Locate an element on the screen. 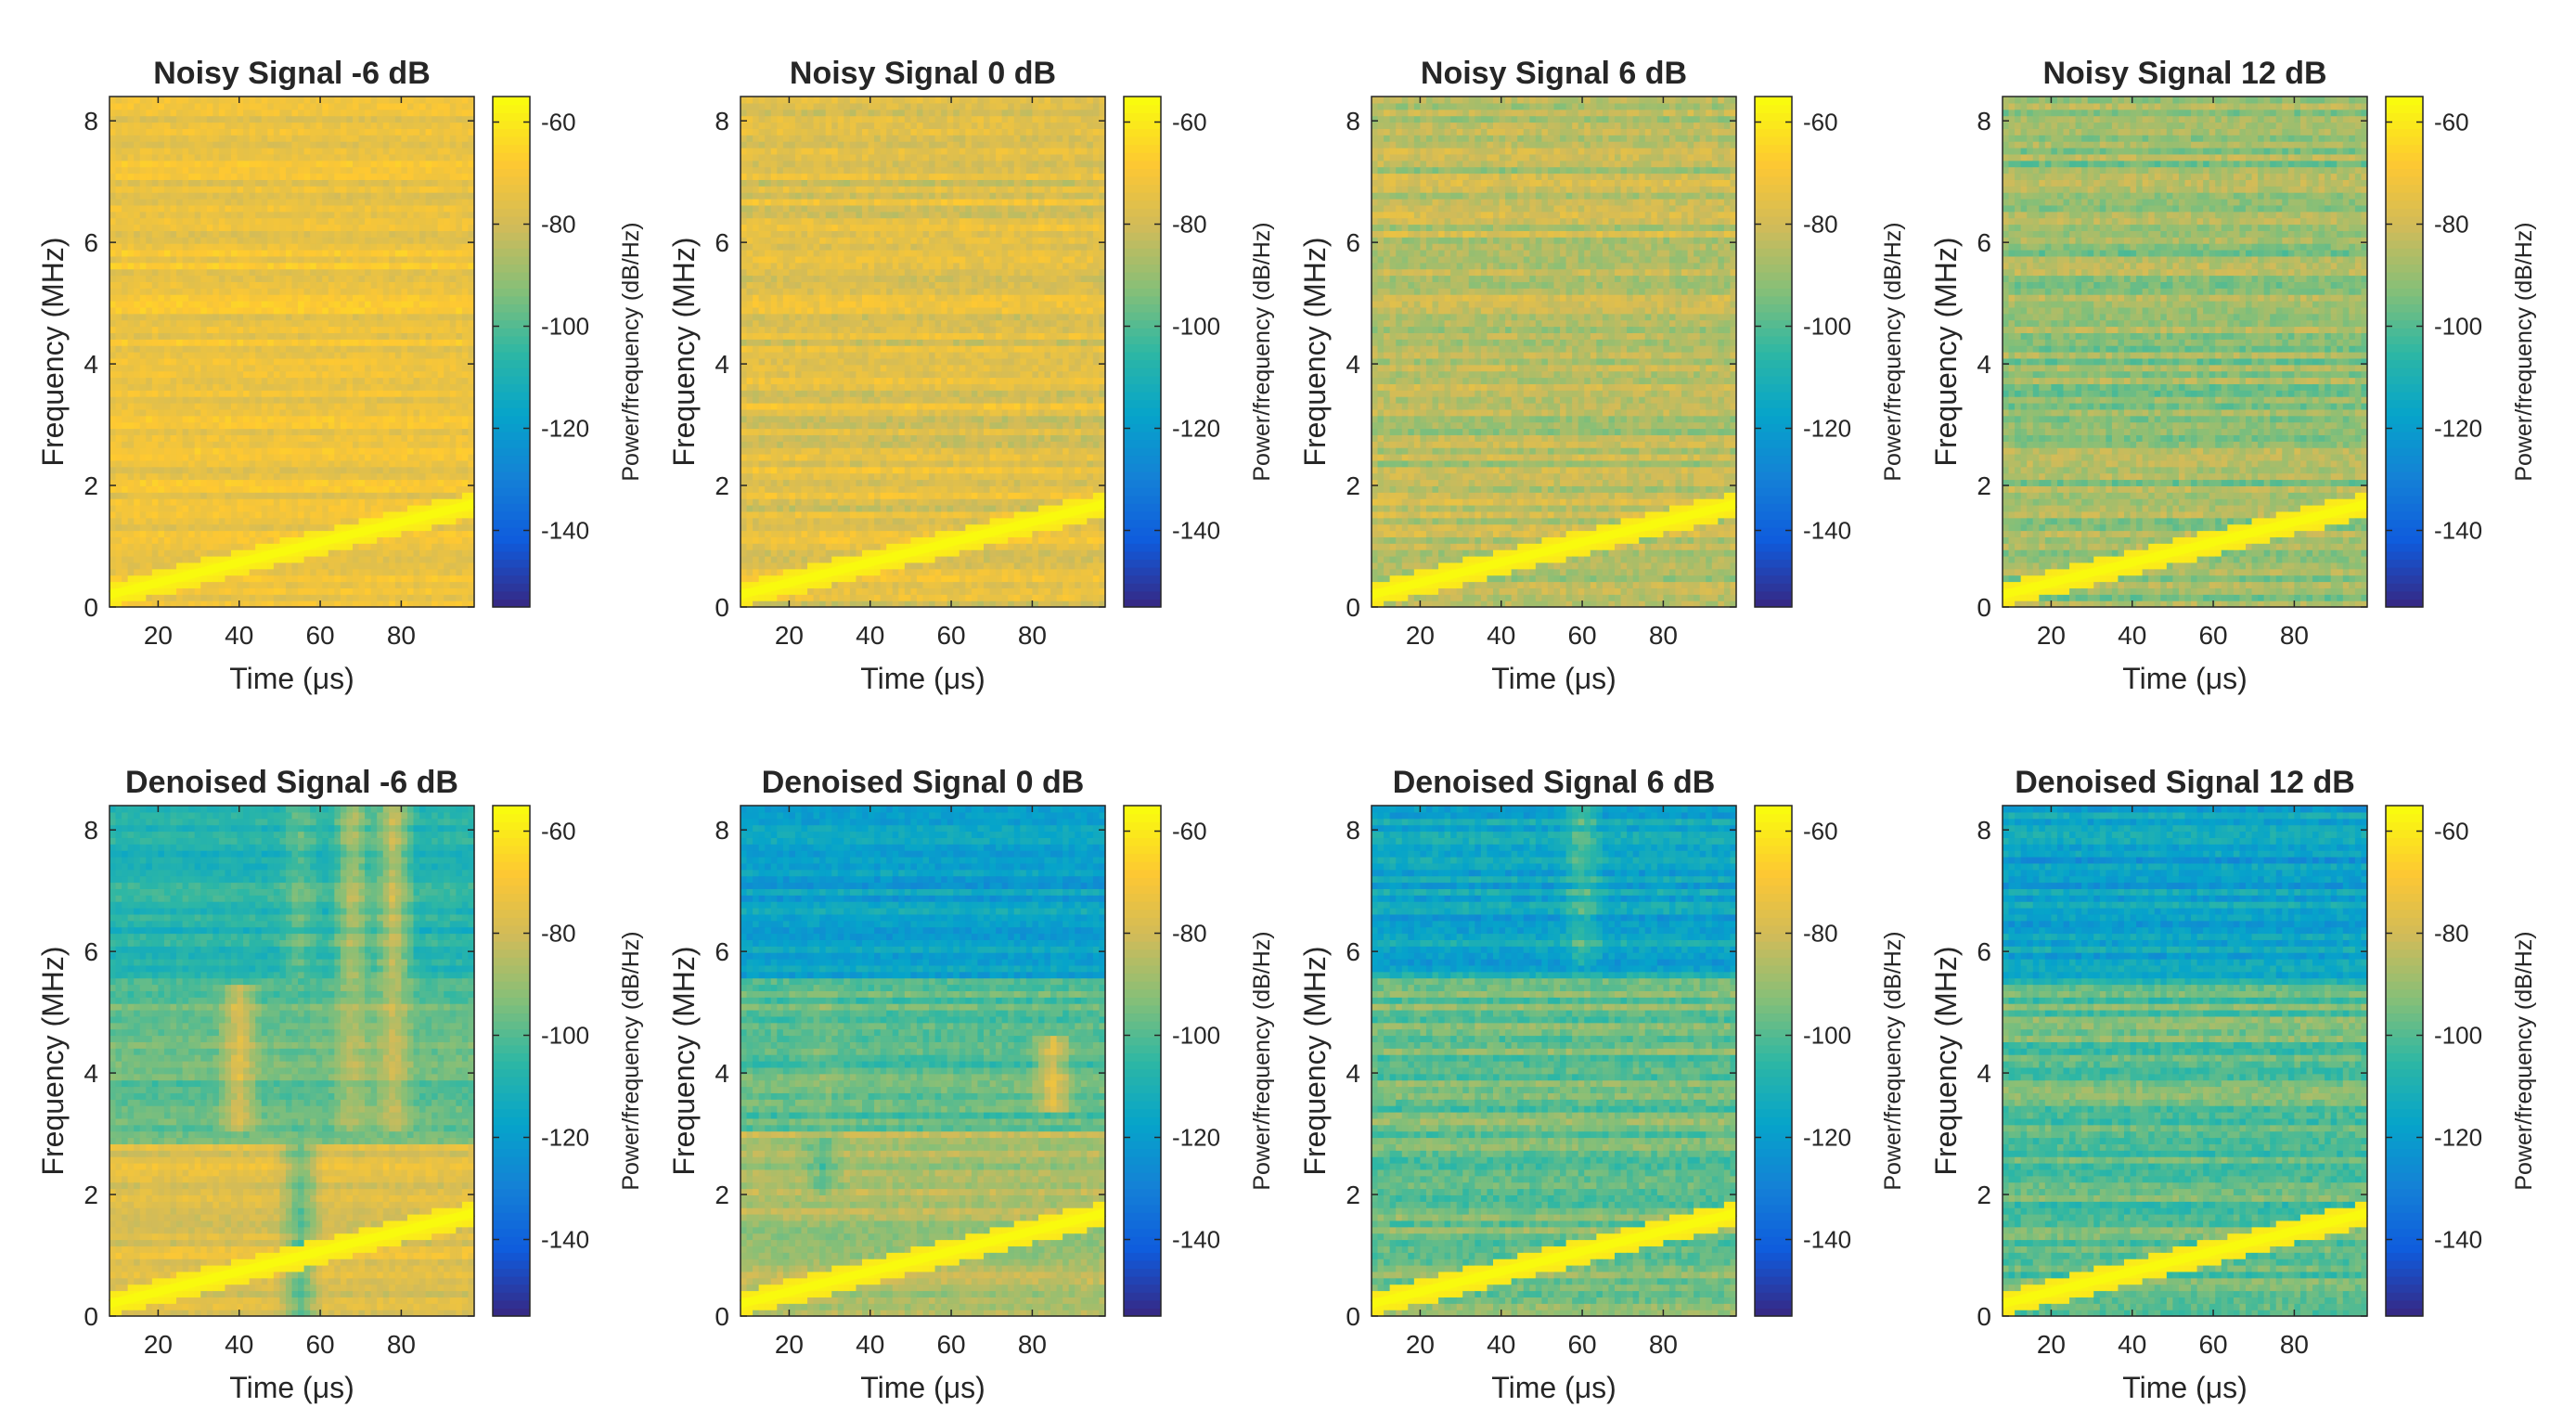 Image resolution: width=2576 pixels, height=1420 pixels. colorbar-tick-label: -120 is located at coordinates (565, 429).